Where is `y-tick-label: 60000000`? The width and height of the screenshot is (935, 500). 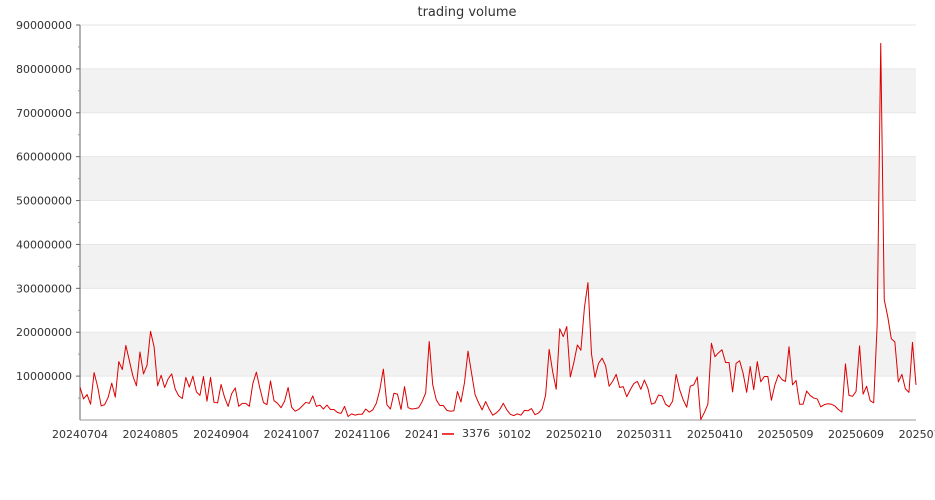 y-tick-label: 60000000 is located at coordinates (44, 157).